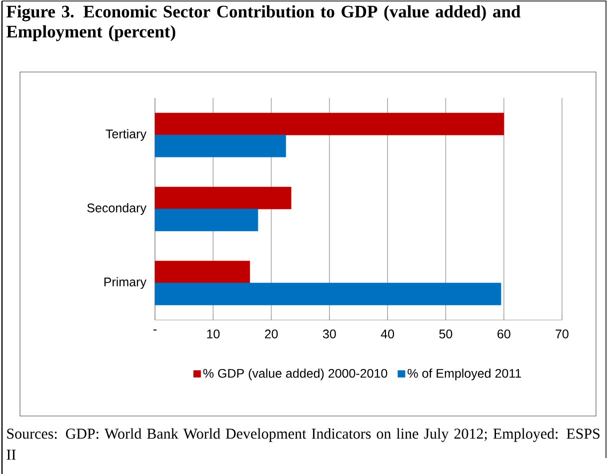 This screenshot has height=474, width=610. What do you see at coordinates (125, 283) in the screenshot?
I see `y-tick-label: Primary` at bounding box center [125, 283].